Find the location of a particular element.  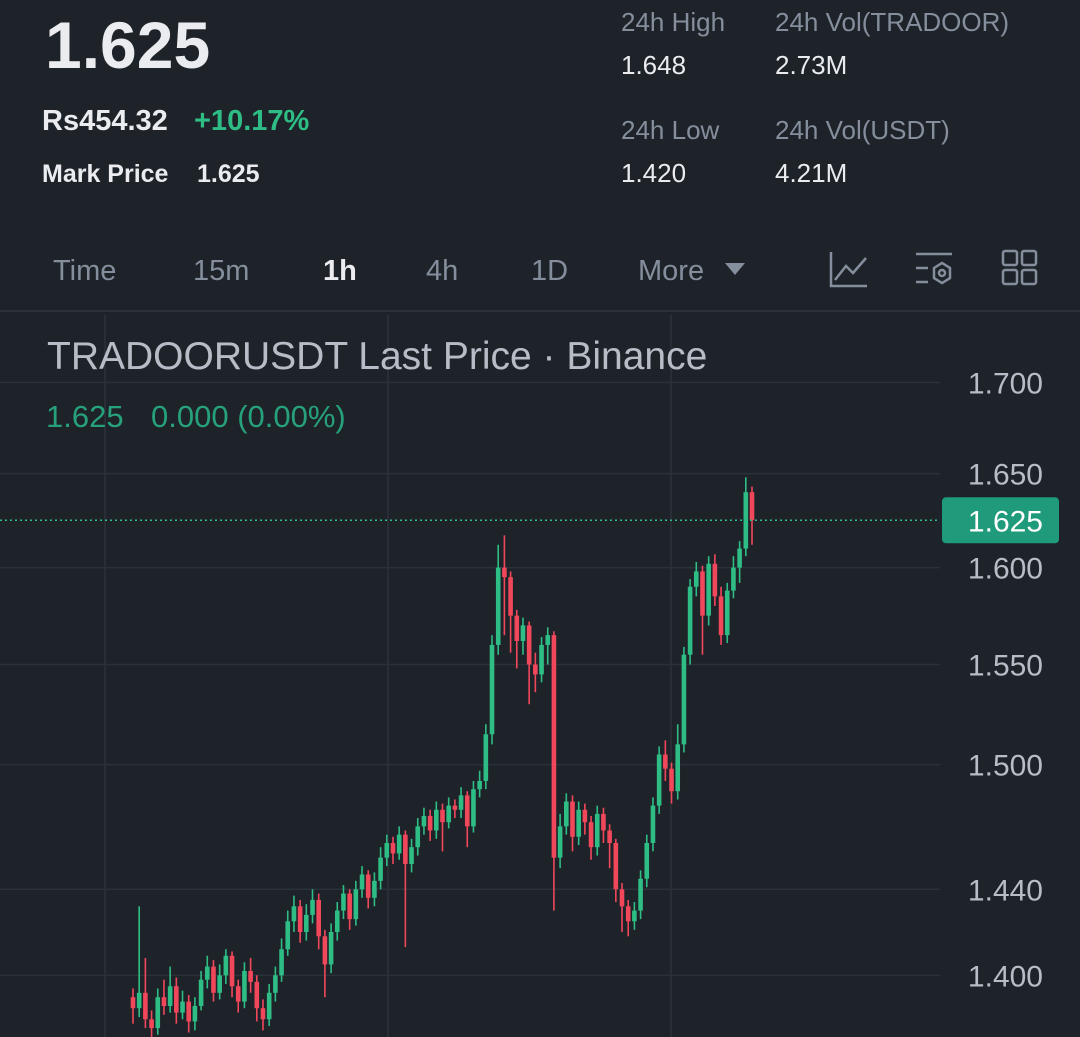

y-tick-label: 1.700 is located at coordinates (1005, 383).